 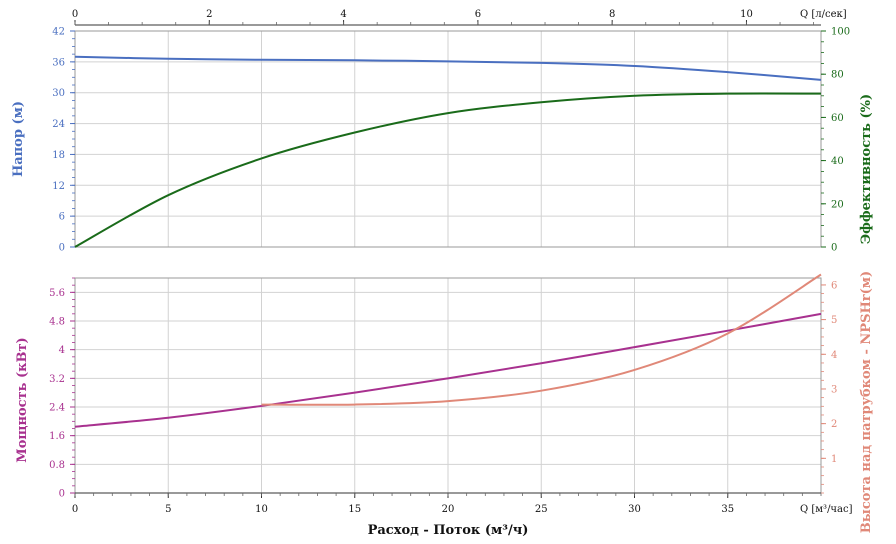 I want to click on npsh-axis-tick-label: 2, so click(x=834, y=424).